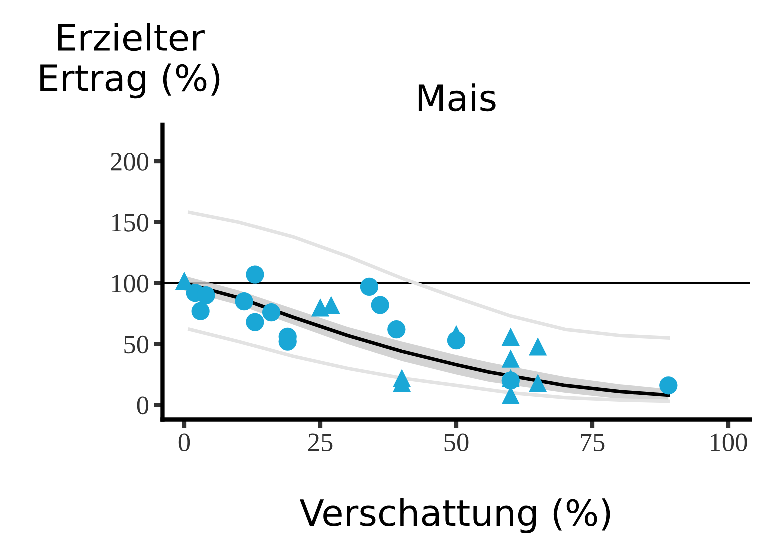  What do you see at coordinates (143, 405) in the screenshot?
I see `y-tick-label: 0` at bounding box center [143, 405].